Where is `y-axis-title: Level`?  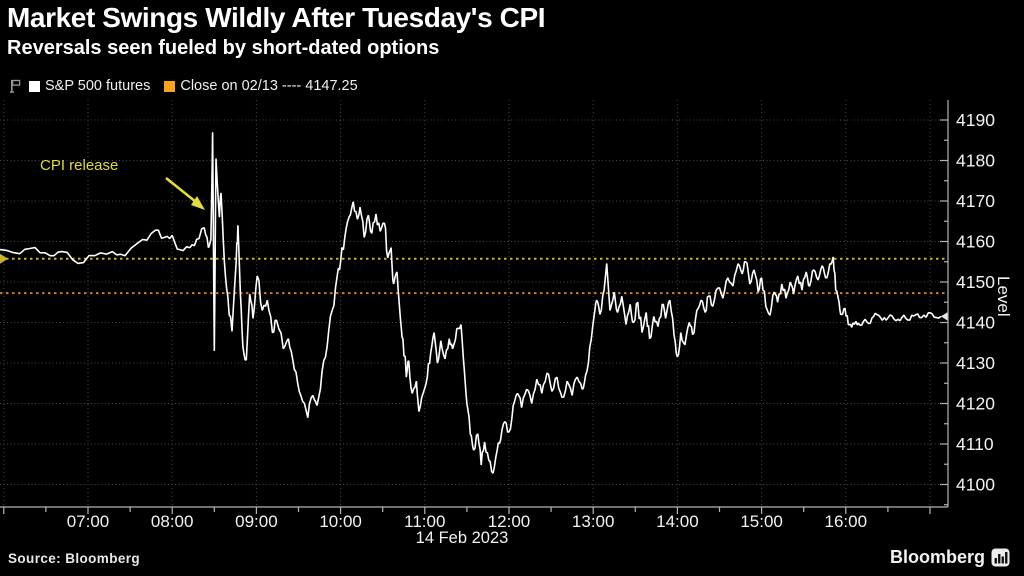 y-axis-title: Level is located at coordinates (1003, 296).